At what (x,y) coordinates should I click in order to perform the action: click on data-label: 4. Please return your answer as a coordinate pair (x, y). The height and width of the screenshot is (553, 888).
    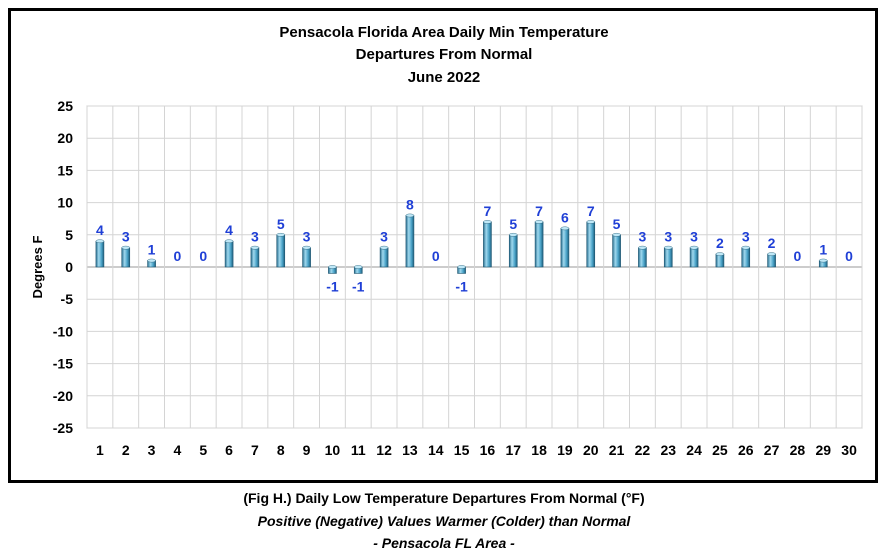
    Looking at the image, I should click on (100, 230).